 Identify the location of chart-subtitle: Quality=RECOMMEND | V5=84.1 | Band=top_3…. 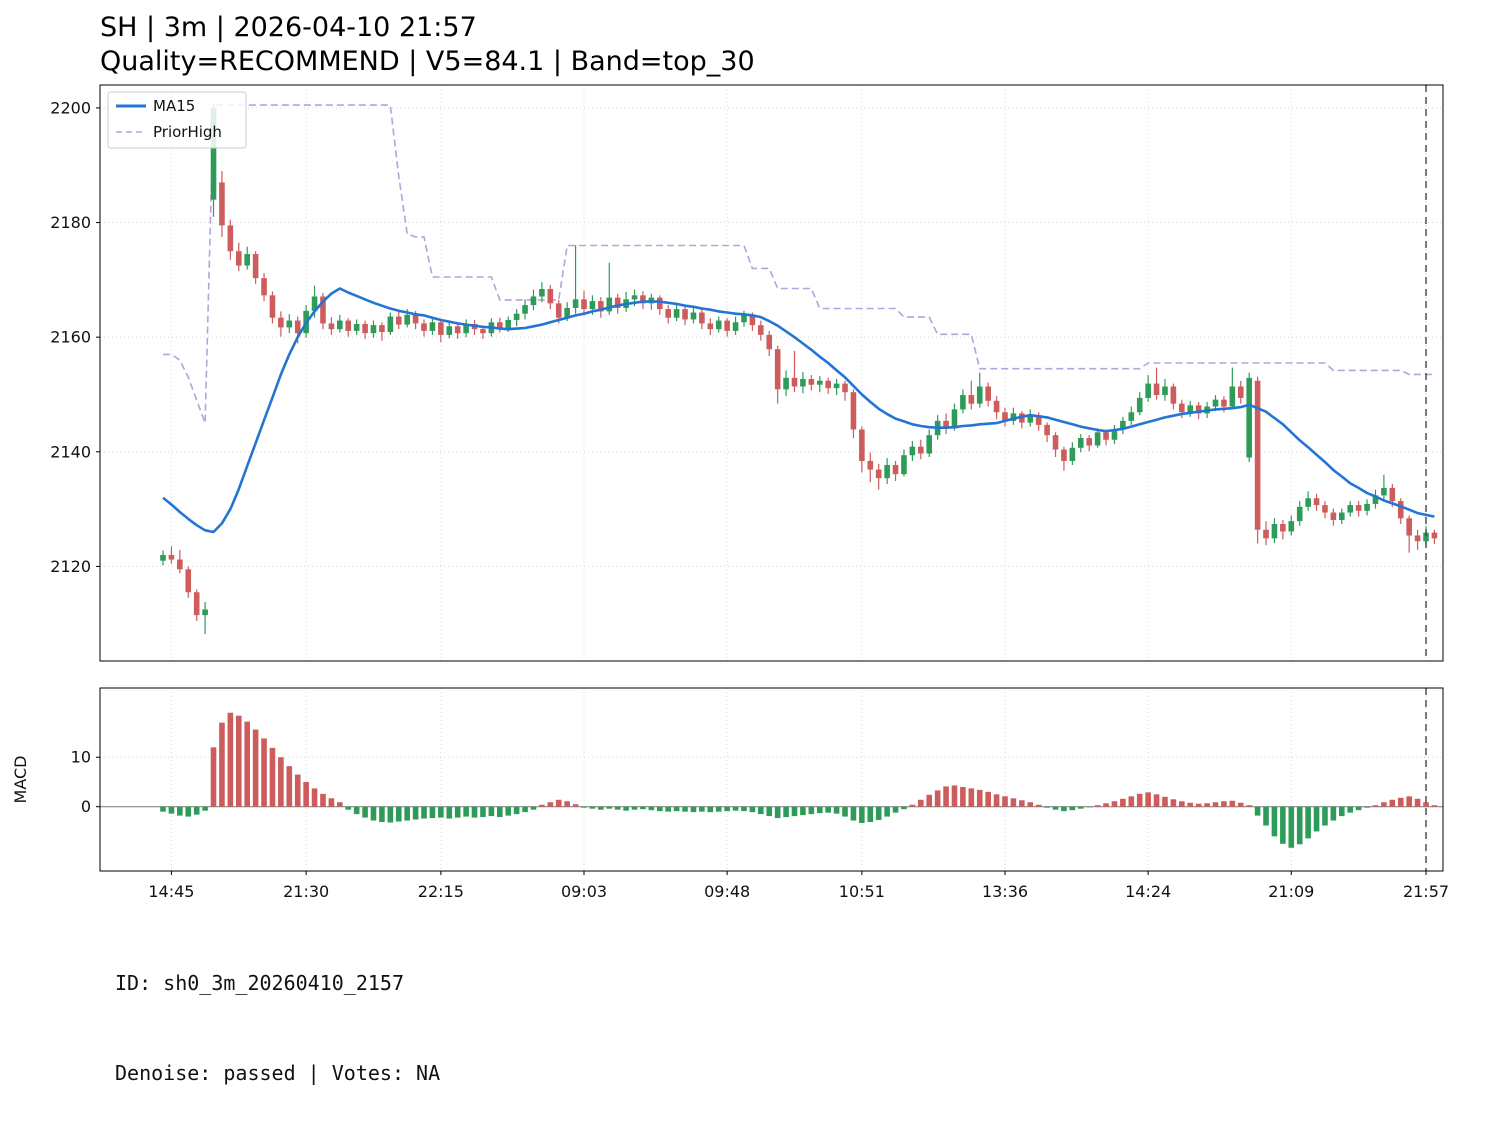
(427, 61).